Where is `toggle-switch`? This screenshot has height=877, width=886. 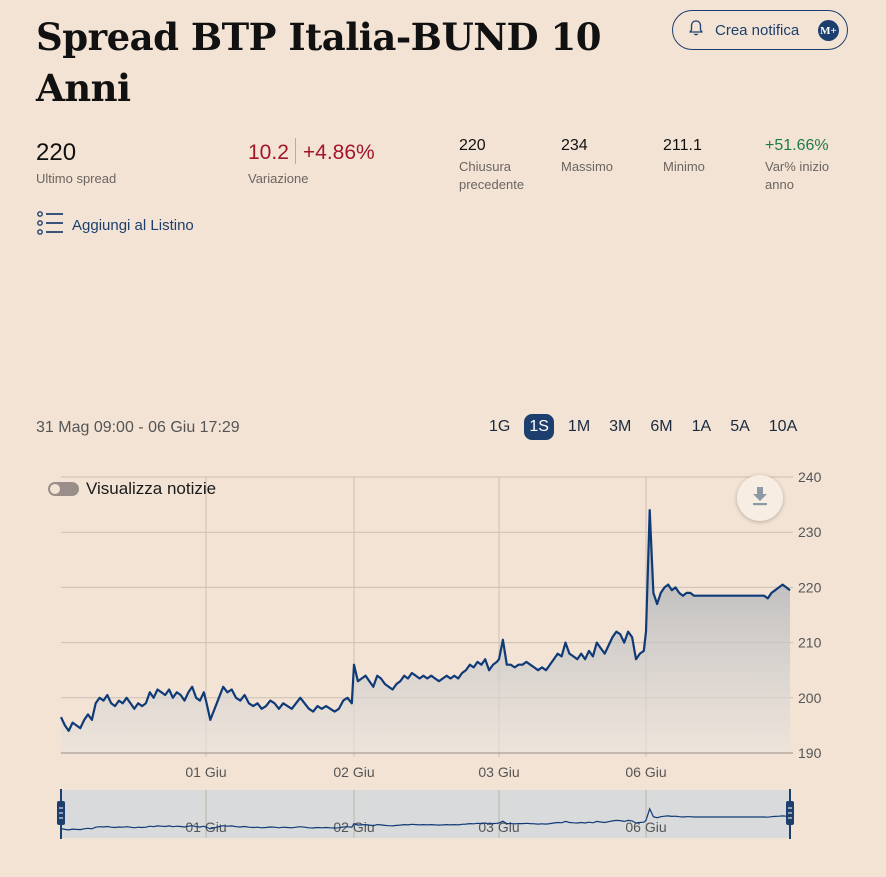
toggle-switch is located at coordinates (63, 489).